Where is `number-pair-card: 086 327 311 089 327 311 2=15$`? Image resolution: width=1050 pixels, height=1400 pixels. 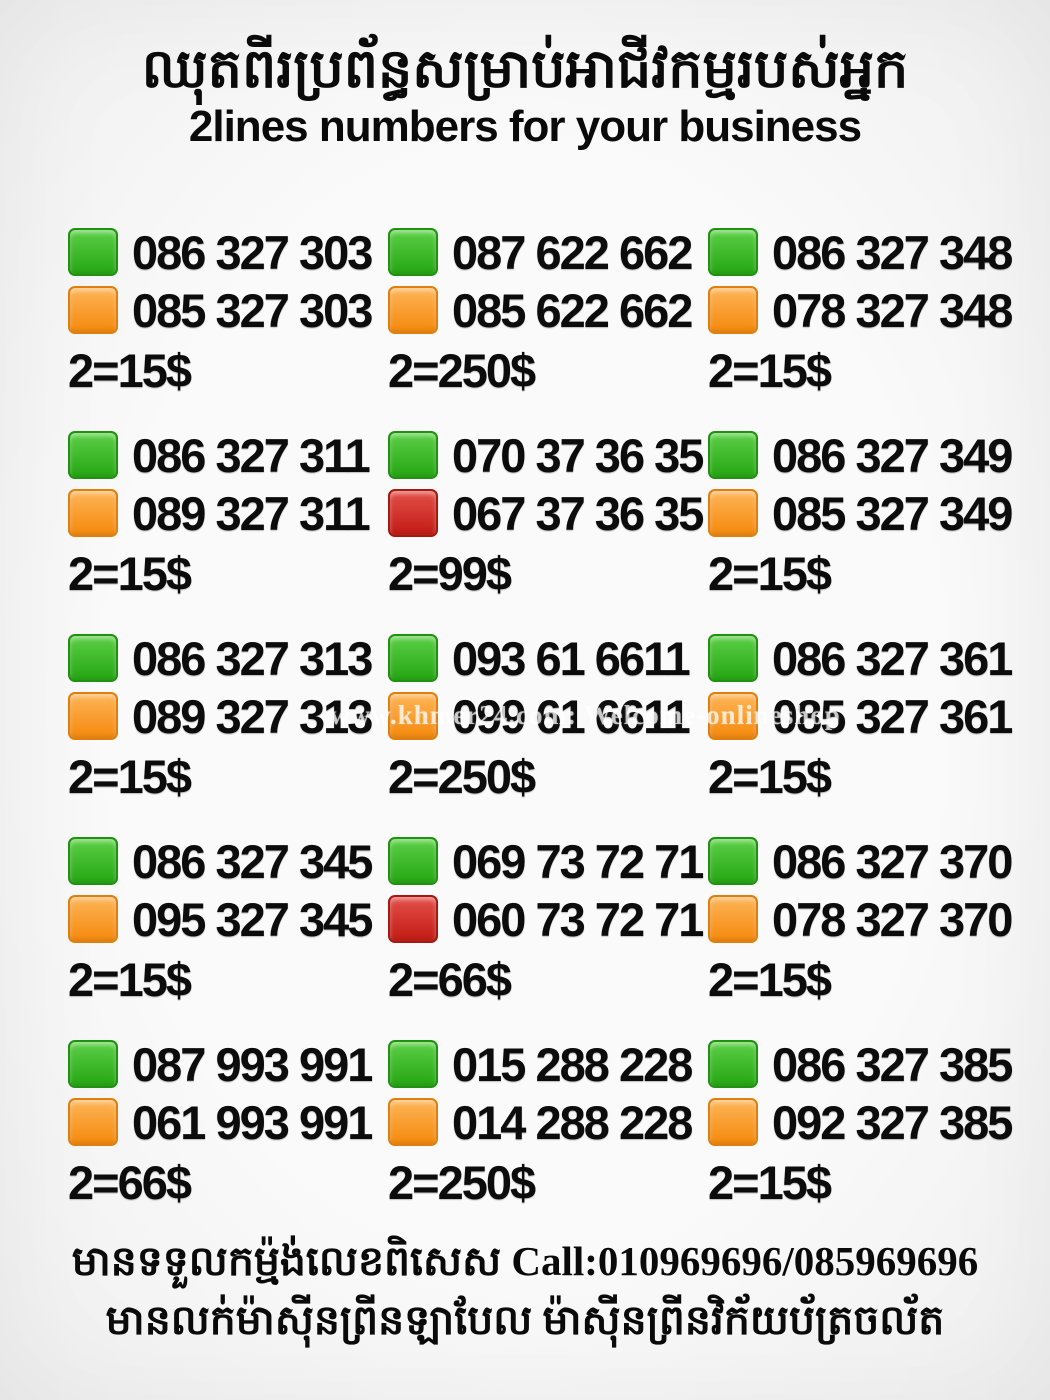
number-pair-card: 086 327 311 089 327 311 2=15$ is located at coordinates (228, 527).